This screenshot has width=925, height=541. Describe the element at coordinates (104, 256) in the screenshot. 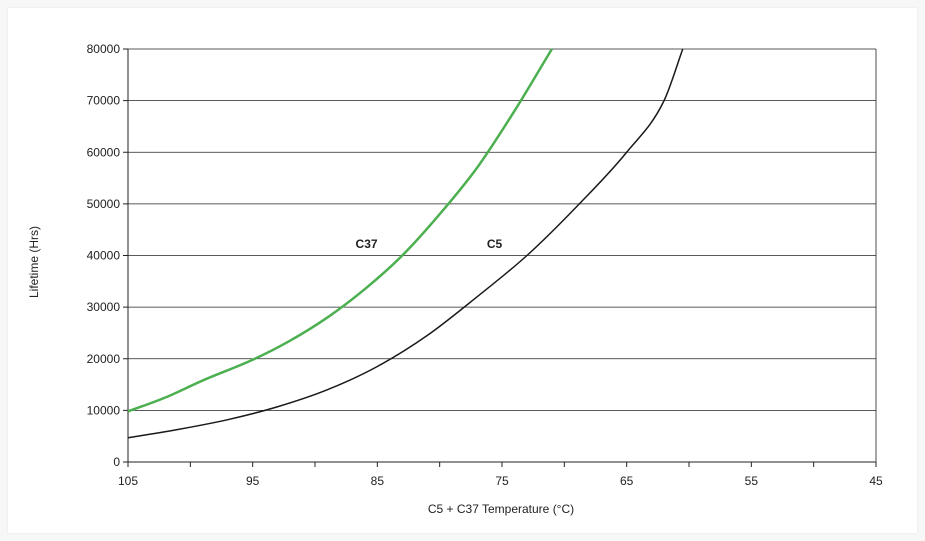

I see `y-tick-label: 40000` at that location.